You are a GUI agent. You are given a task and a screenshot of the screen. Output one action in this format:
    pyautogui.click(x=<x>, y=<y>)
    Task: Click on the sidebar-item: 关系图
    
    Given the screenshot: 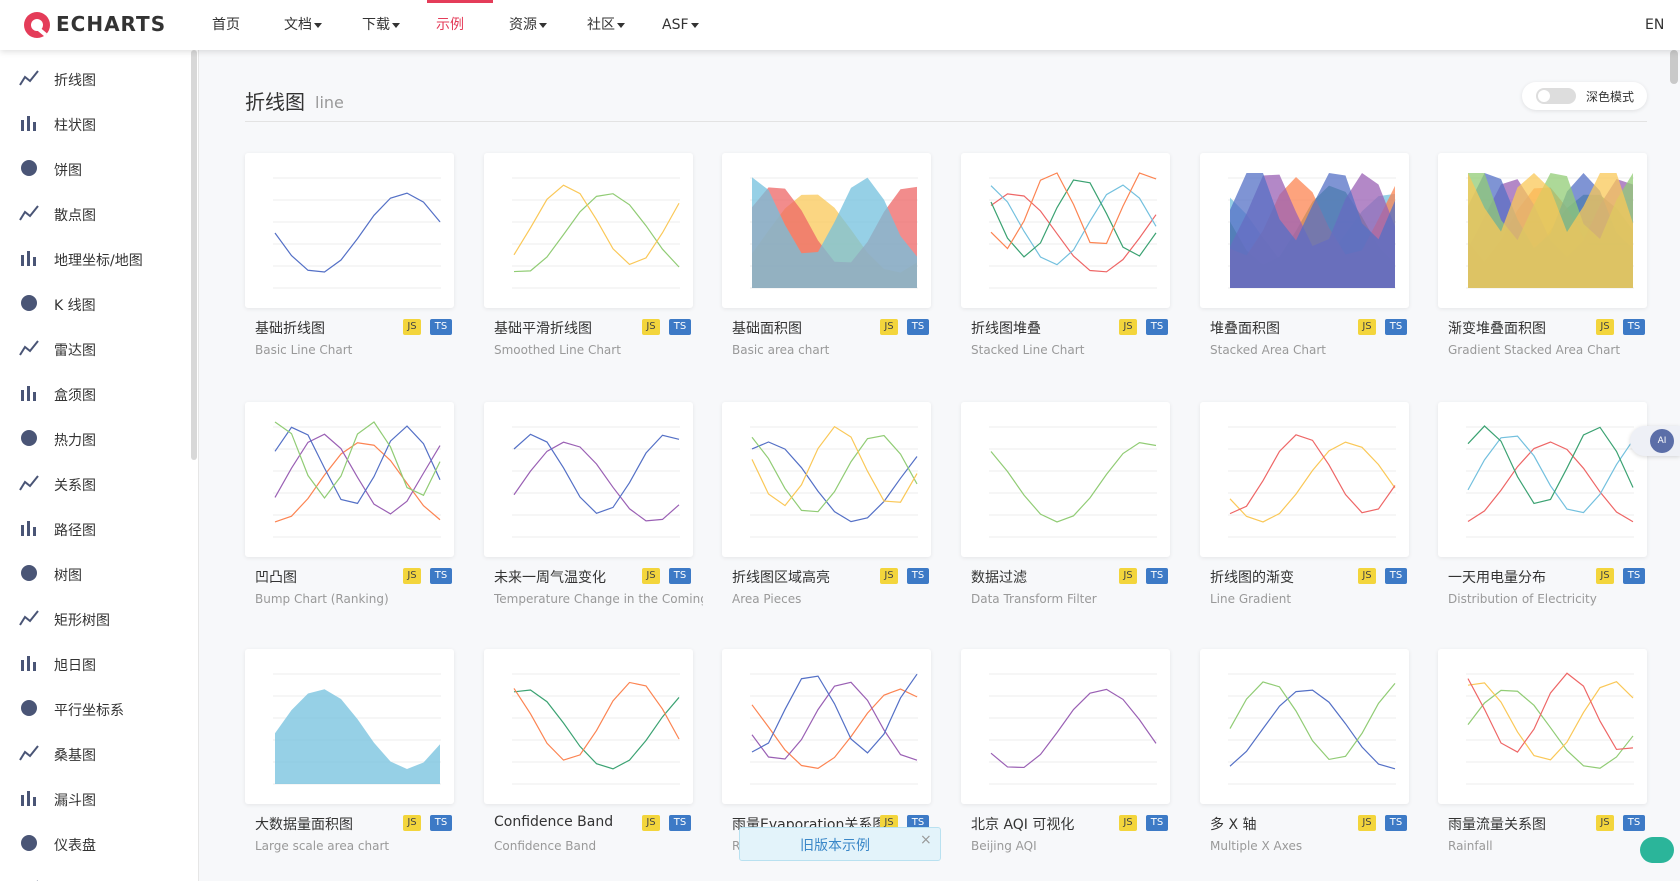 What is the action you would take?
    pyautogui.click(x=75, y=486)
    